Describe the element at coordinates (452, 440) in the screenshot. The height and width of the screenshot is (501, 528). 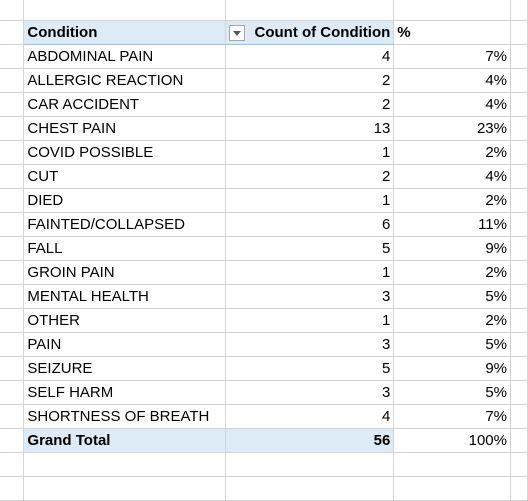
I see `grand-total-percent: 100%` at that location.